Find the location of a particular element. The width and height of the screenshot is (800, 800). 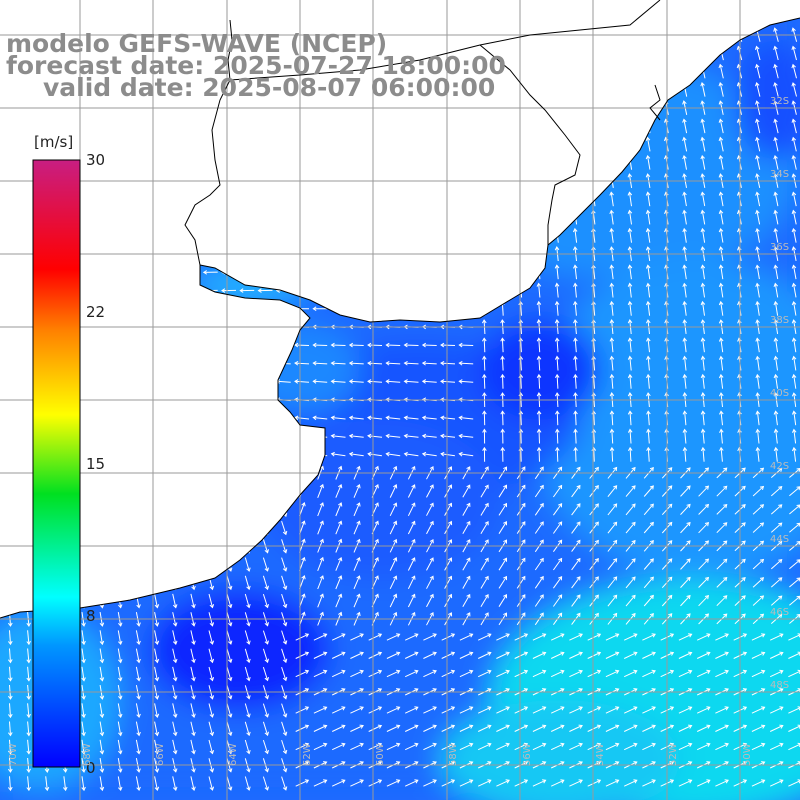

latitude-label: 34S is located at coordinates (780, 174).